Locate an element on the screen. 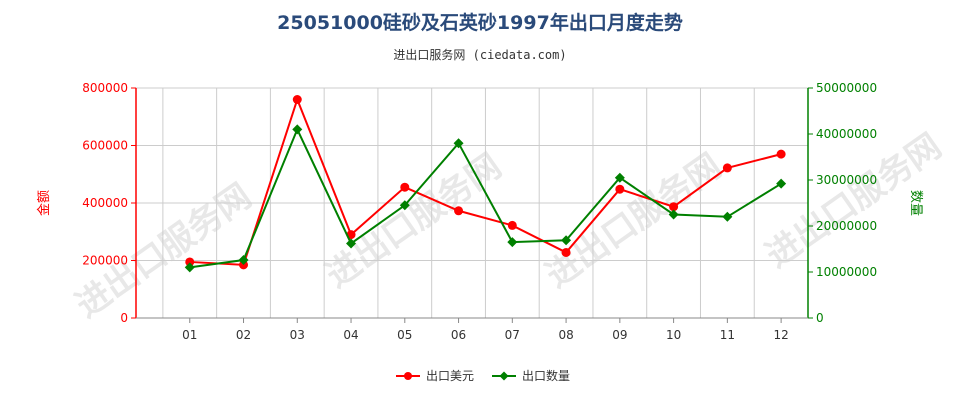  x-axis-tick-label: 11 is located at coordinates (727, 335).